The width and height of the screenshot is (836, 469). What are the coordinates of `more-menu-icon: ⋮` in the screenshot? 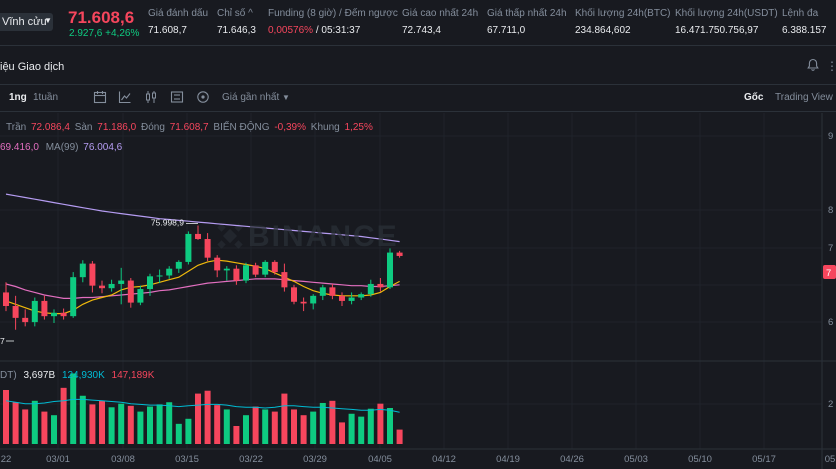 It's located at (831, 66).